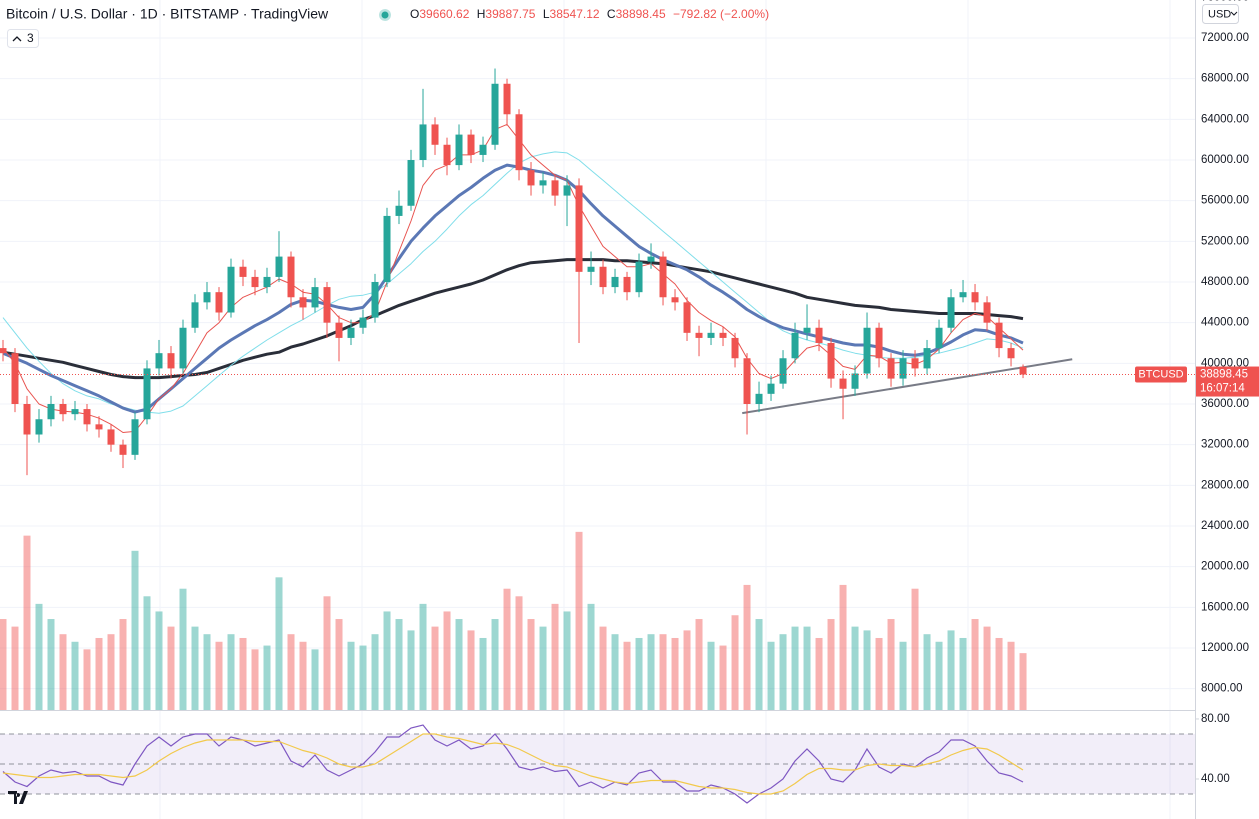 This screenshot has width=1259, height=819. Describe the element at coordinates (1225, 526) in the screenshot. I see `y-tick-label: 24000.00` at that location.